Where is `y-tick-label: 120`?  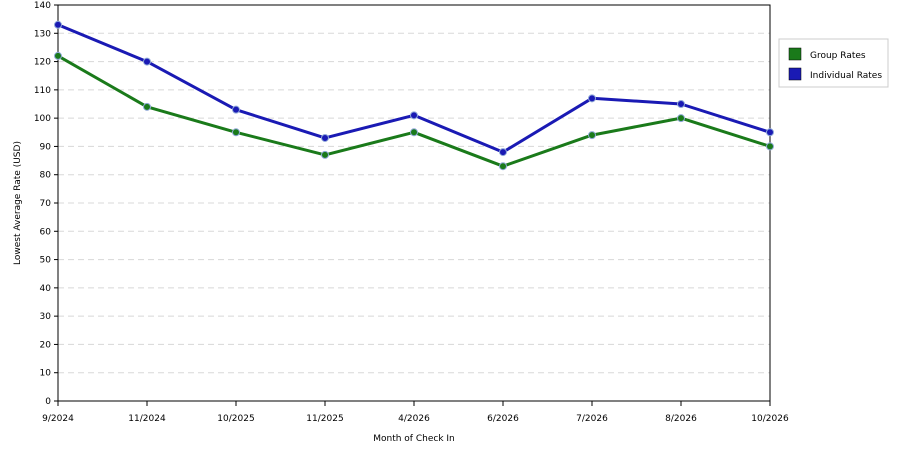
y-tick-label: 120 is located at coordinates (42, 63).